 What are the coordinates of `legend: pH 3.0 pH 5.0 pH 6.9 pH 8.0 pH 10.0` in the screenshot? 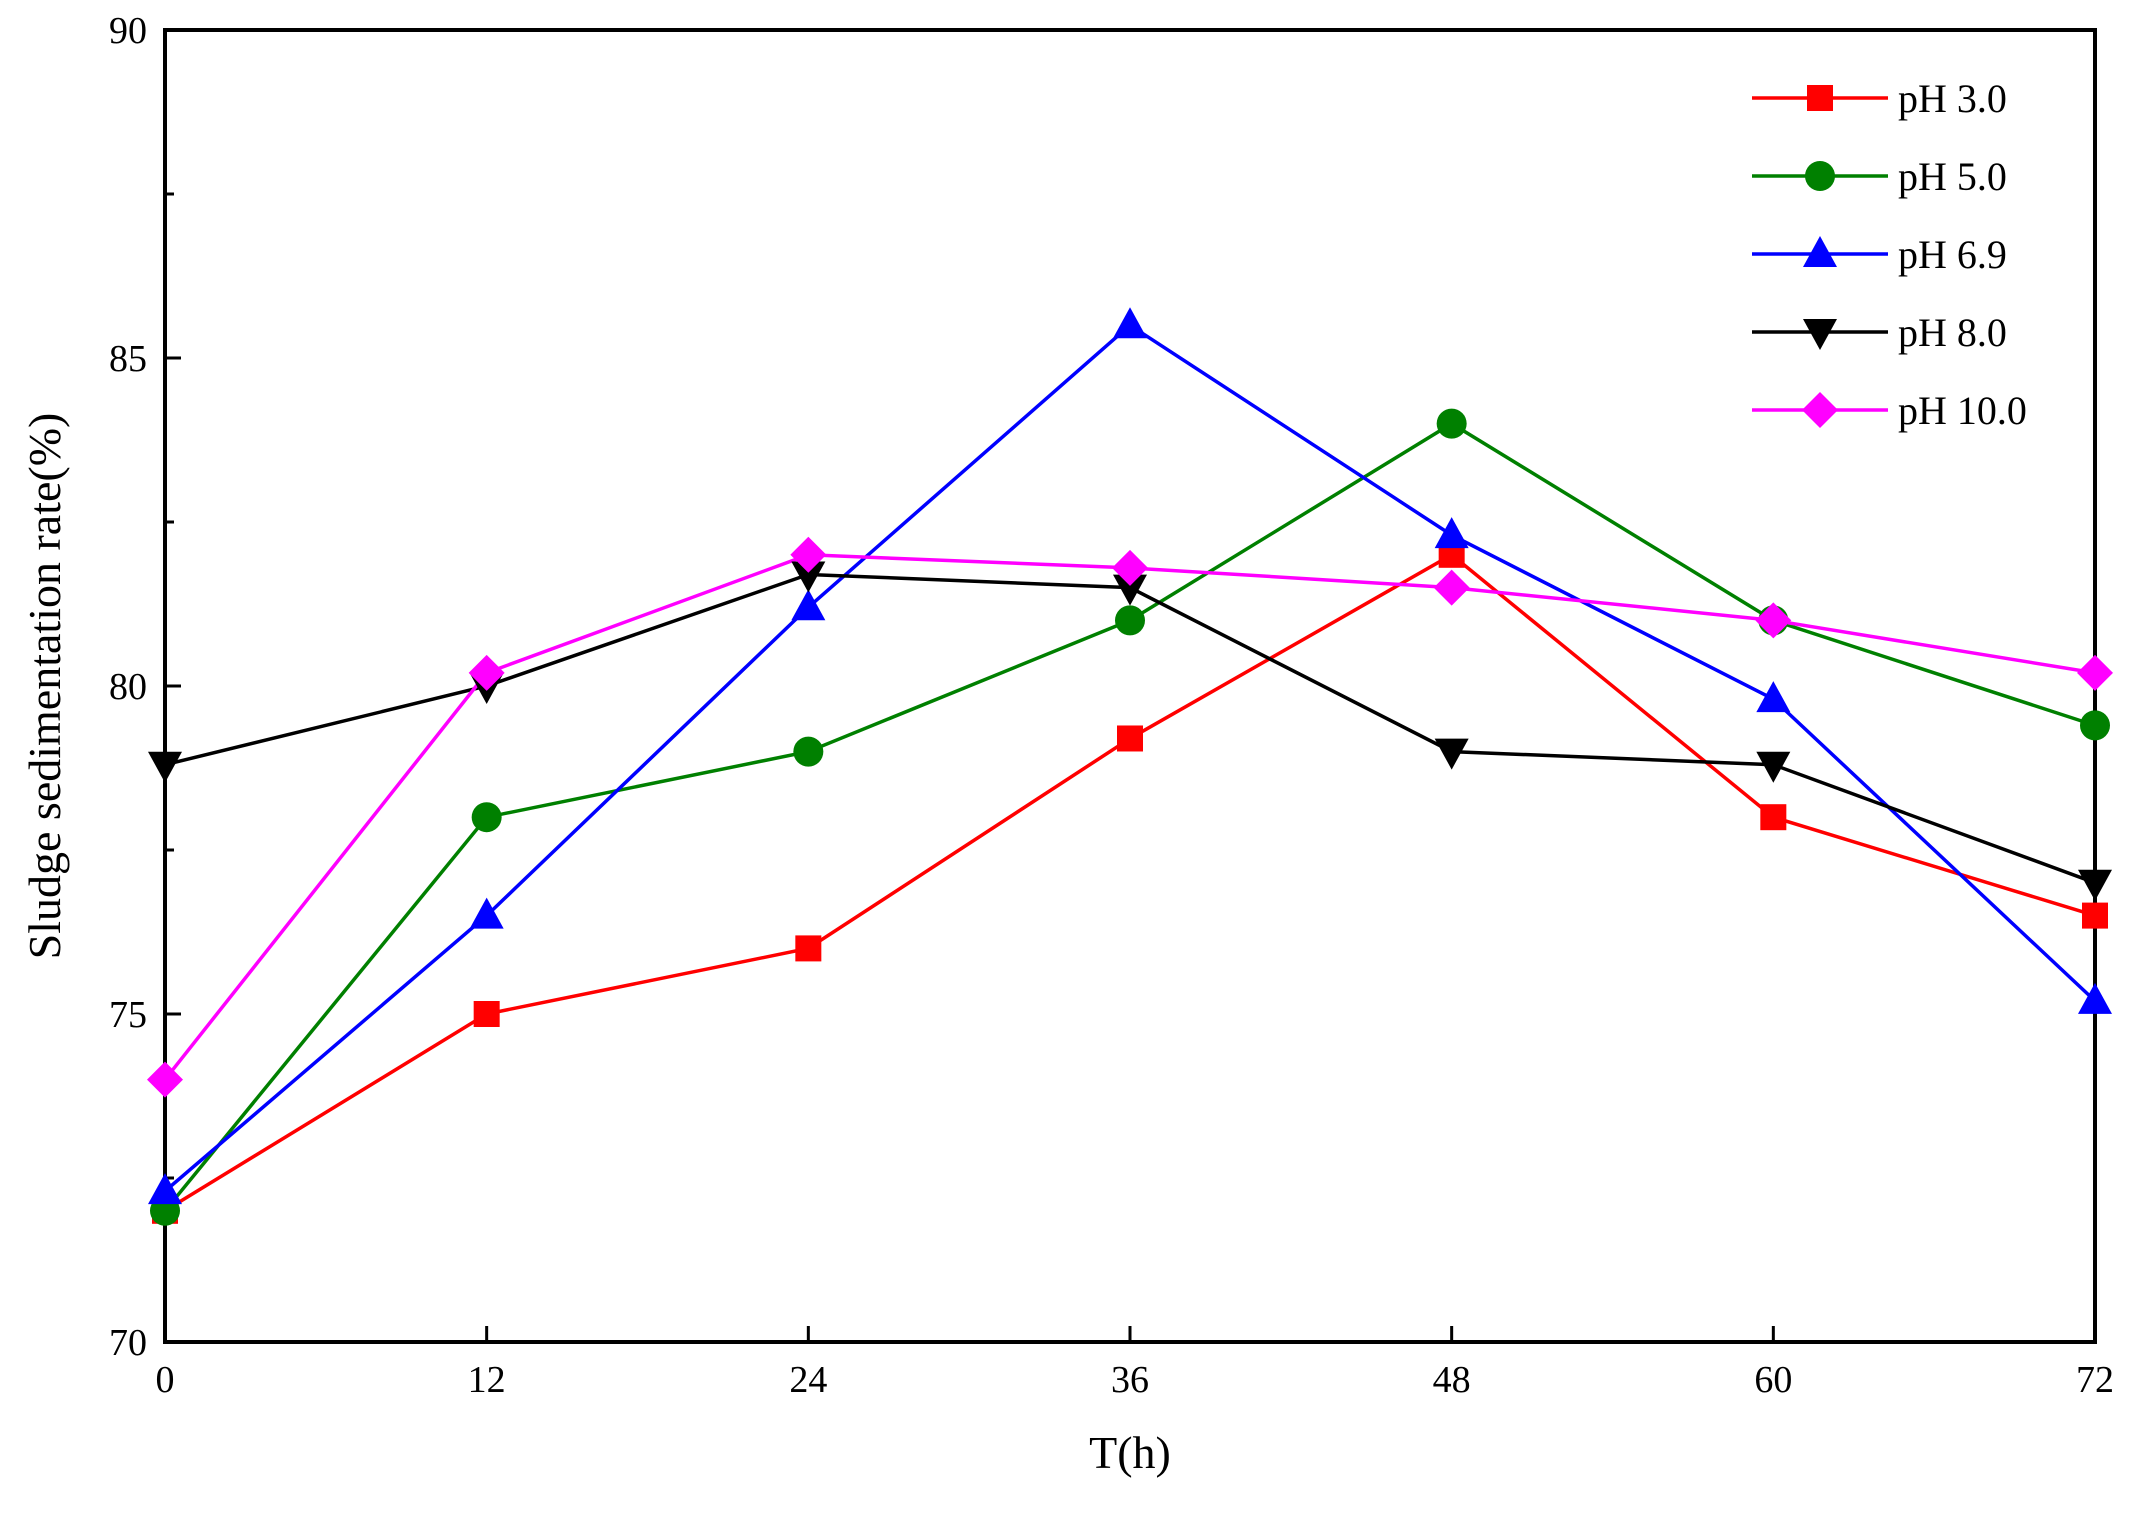 It's located at (1889, 254).